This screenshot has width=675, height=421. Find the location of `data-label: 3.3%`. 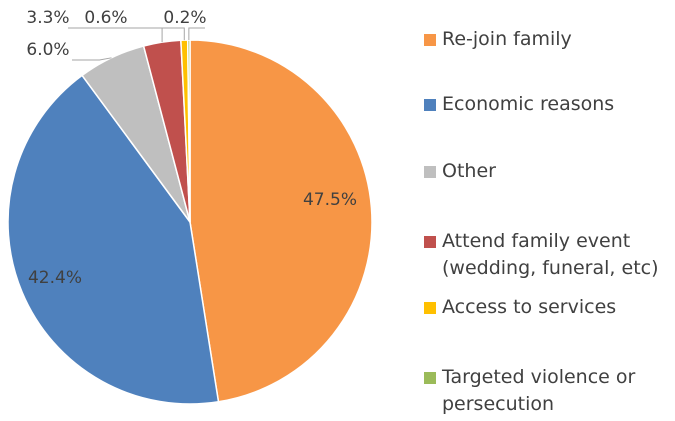

data-label: 3.3% is located at coordinates (47, 18).